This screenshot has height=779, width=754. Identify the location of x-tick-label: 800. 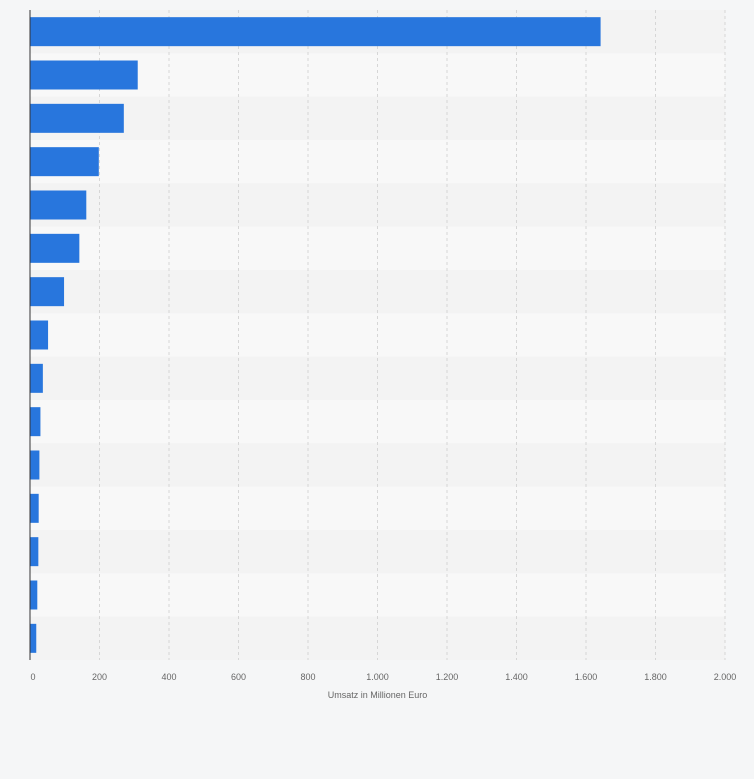
(307, 677).